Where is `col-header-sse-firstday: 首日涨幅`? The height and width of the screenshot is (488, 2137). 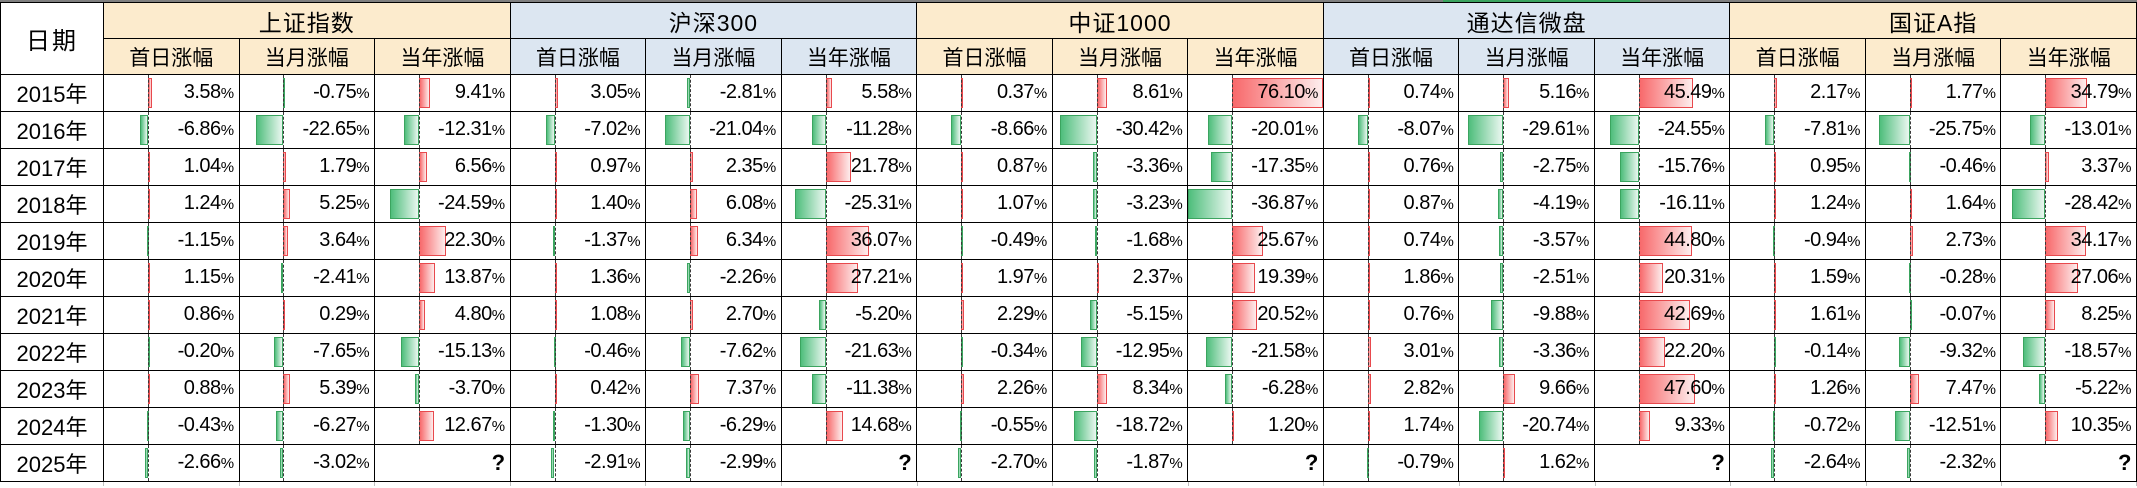
col-header-sse-firstday: 首日涨幅 is located at coordinates (171, 56).